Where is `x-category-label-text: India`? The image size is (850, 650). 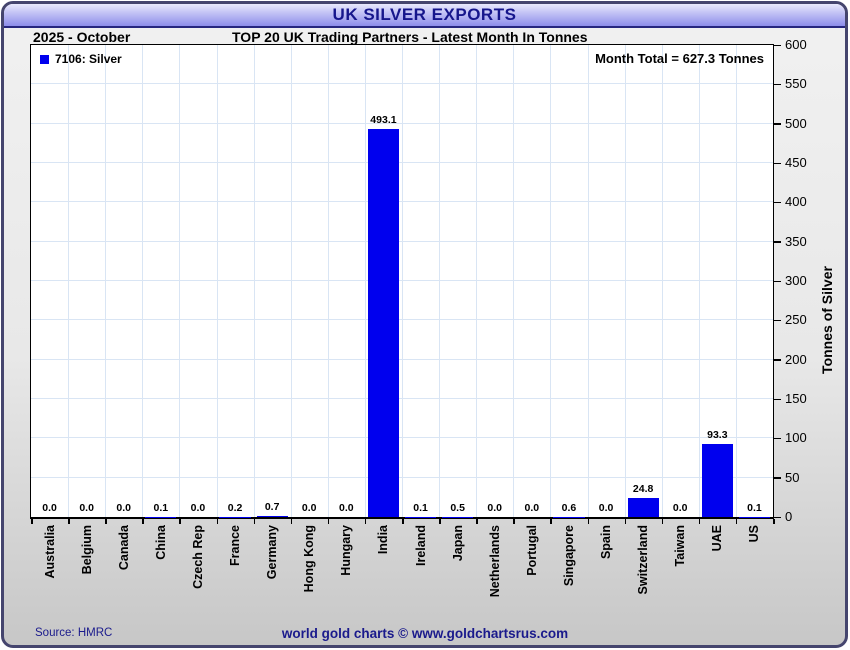
x-category-label-text: India is located at coordinates (383, 540).